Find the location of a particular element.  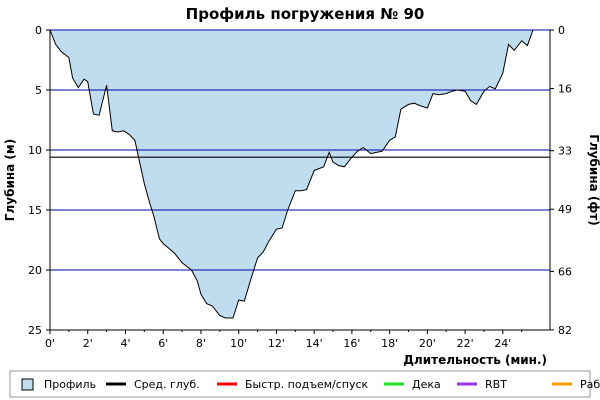

y-tick-label-right: 33 is located at coordinates (565, 151).